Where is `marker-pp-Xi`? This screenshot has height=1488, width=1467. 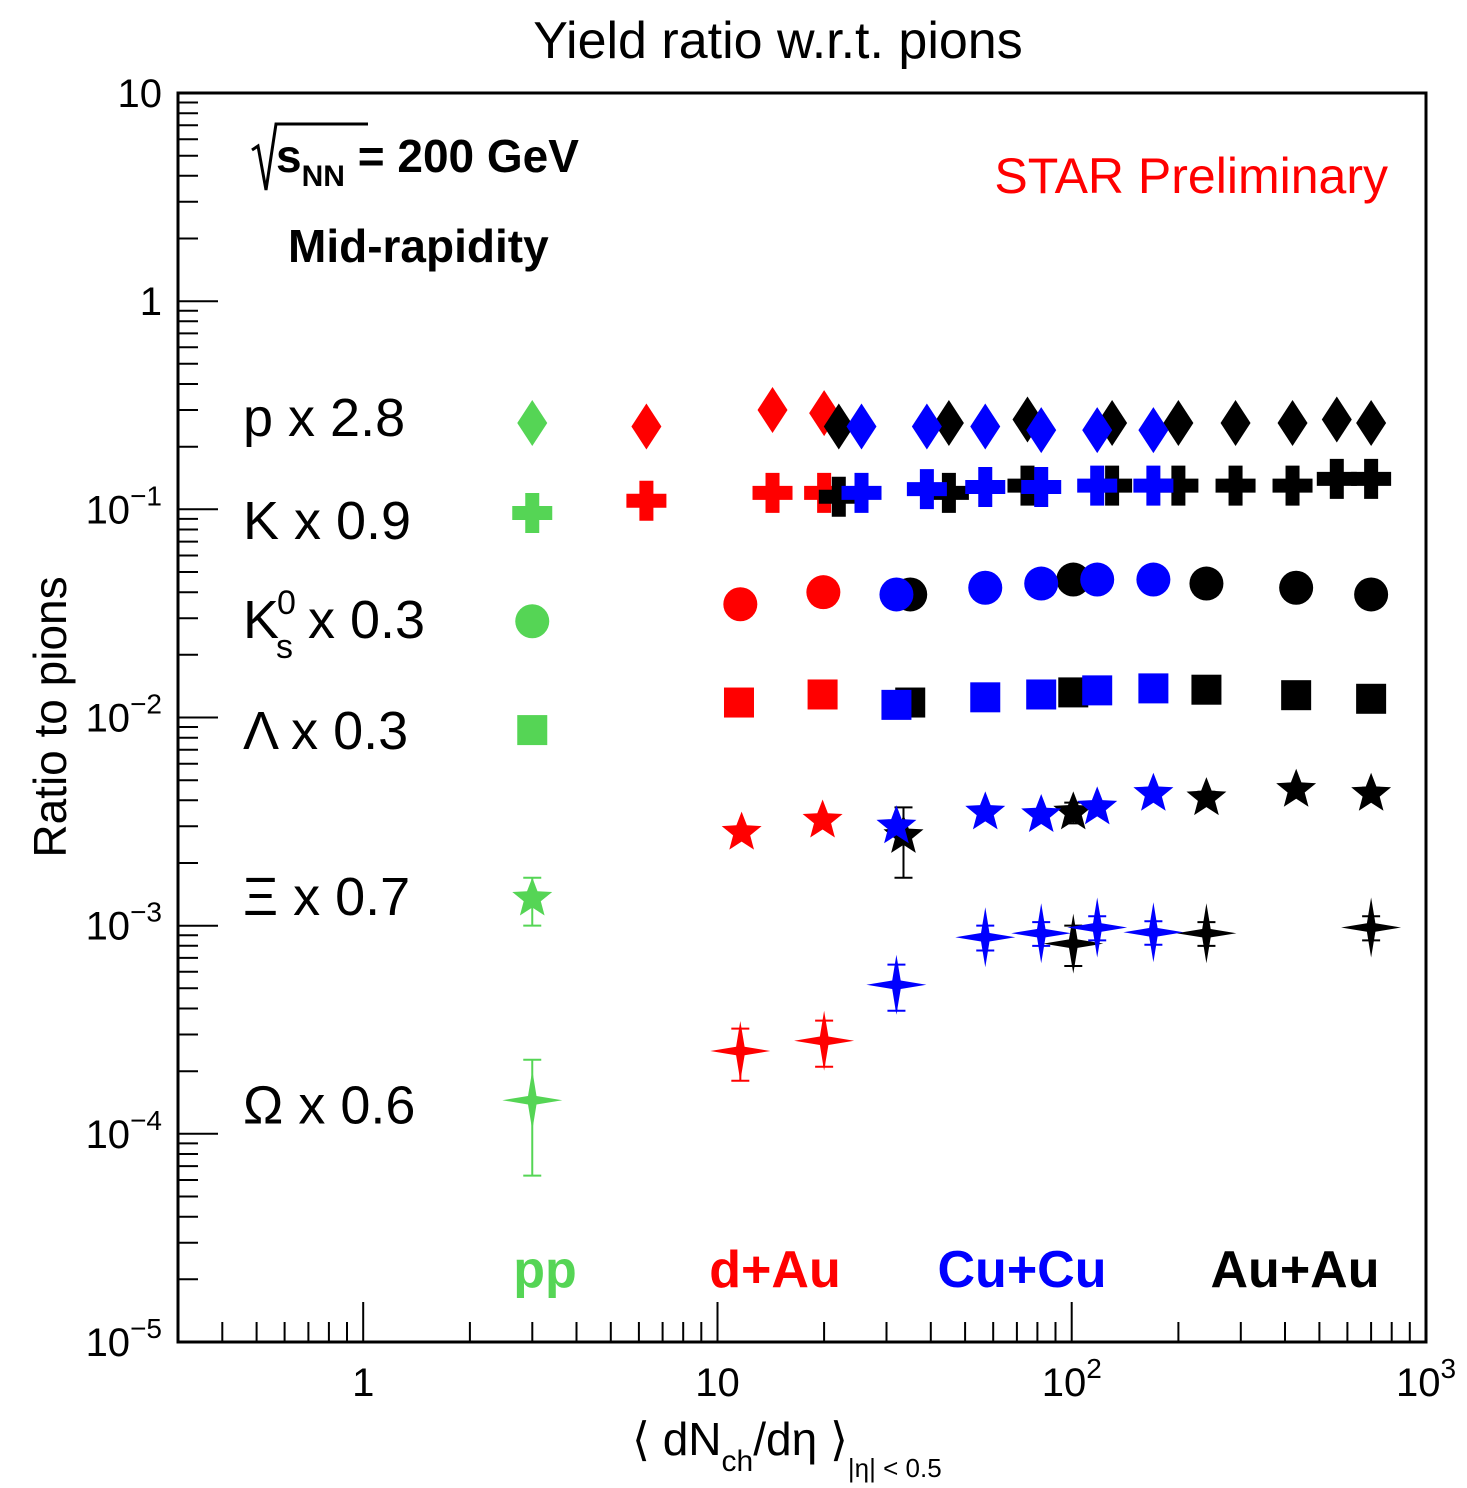
marker-pp-Xi is located at coordinates (532, 896).